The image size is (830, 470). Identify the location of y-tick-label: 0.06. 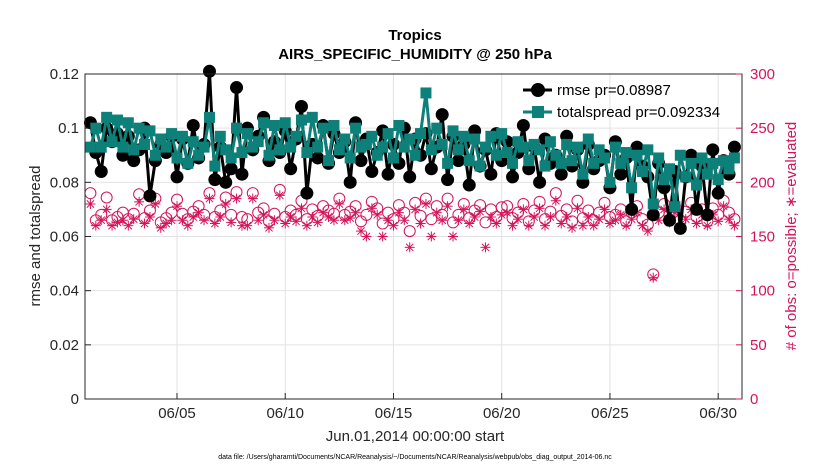
(64, 237).